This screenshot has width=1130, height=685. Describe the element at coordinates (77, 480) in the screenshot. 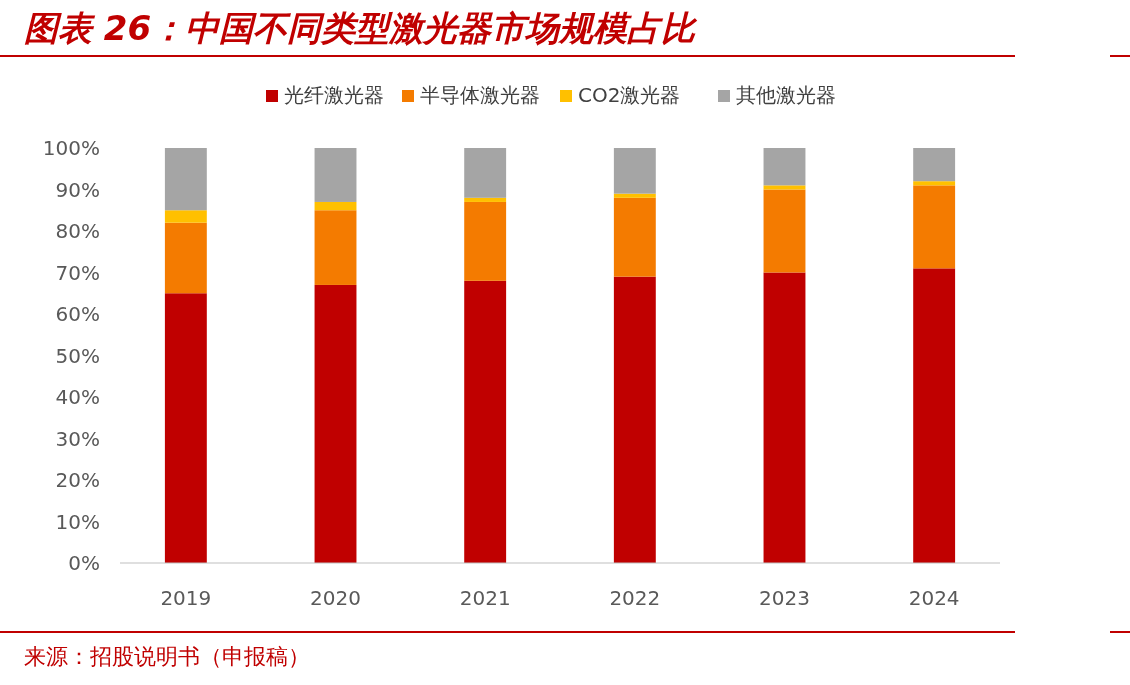

I see `y-tick-label: 20%` at that location.